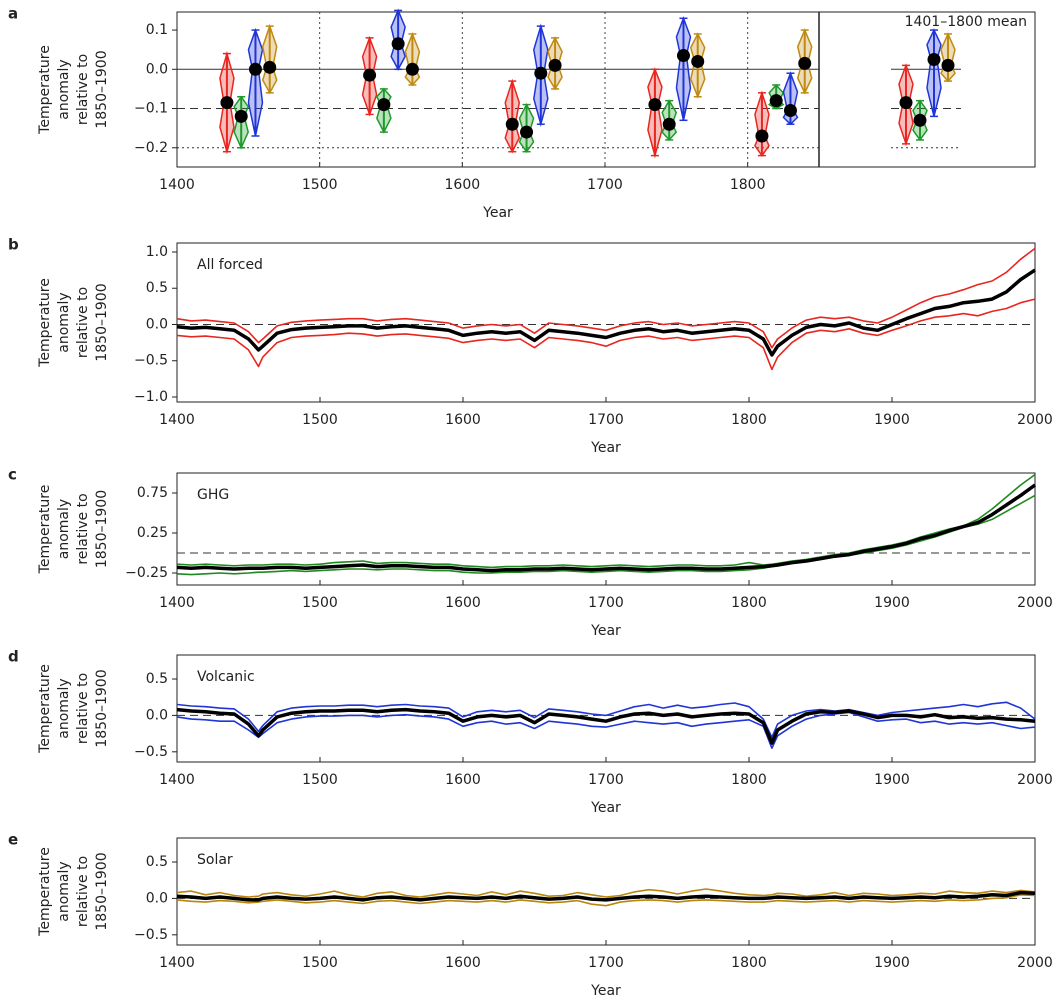 The width and height of the screenshot is (1057, 1002). Describe the element at coordinates (13, 657) in the screenshot. I see `panel-letter: d` at that location.